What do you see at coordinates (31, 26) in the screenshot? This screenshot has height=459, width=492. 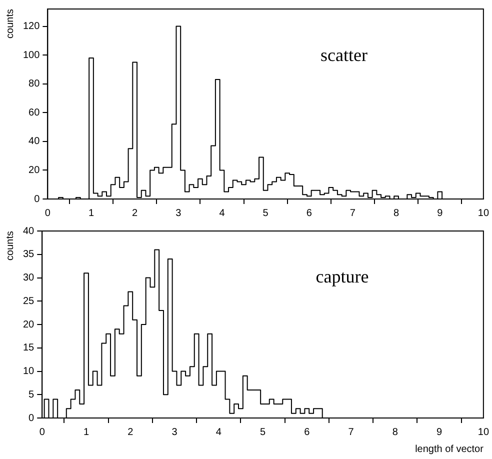 I see `y-tick-label: 120` at bounding box center [31, 26].